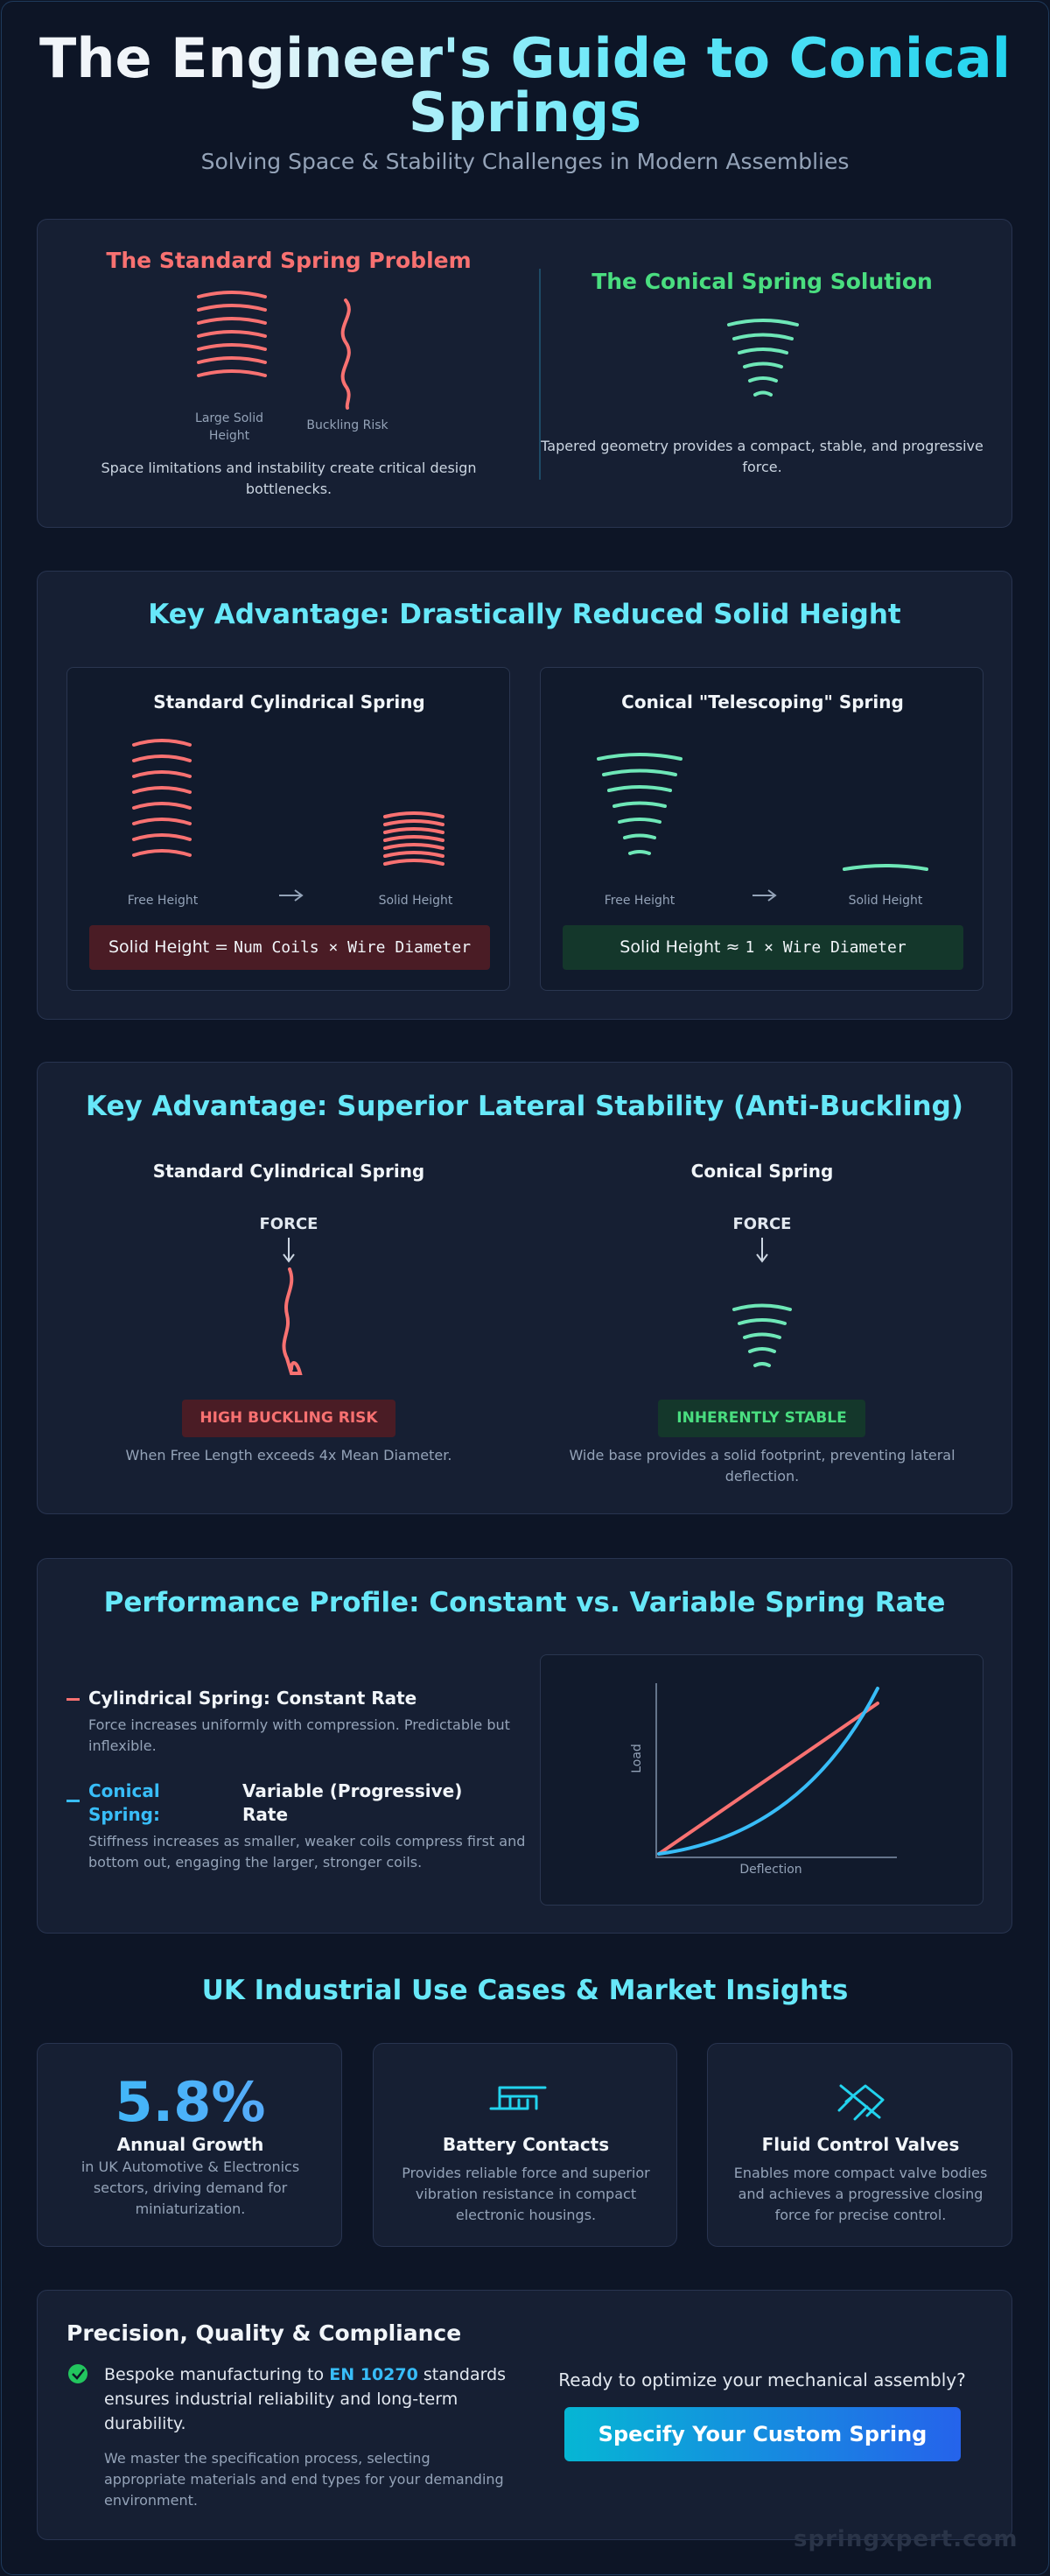  Describe the element at coordinates (525, 86) in the screenshot. I see `page-title: The Engineer's Guide to Conical Springs` at that location.